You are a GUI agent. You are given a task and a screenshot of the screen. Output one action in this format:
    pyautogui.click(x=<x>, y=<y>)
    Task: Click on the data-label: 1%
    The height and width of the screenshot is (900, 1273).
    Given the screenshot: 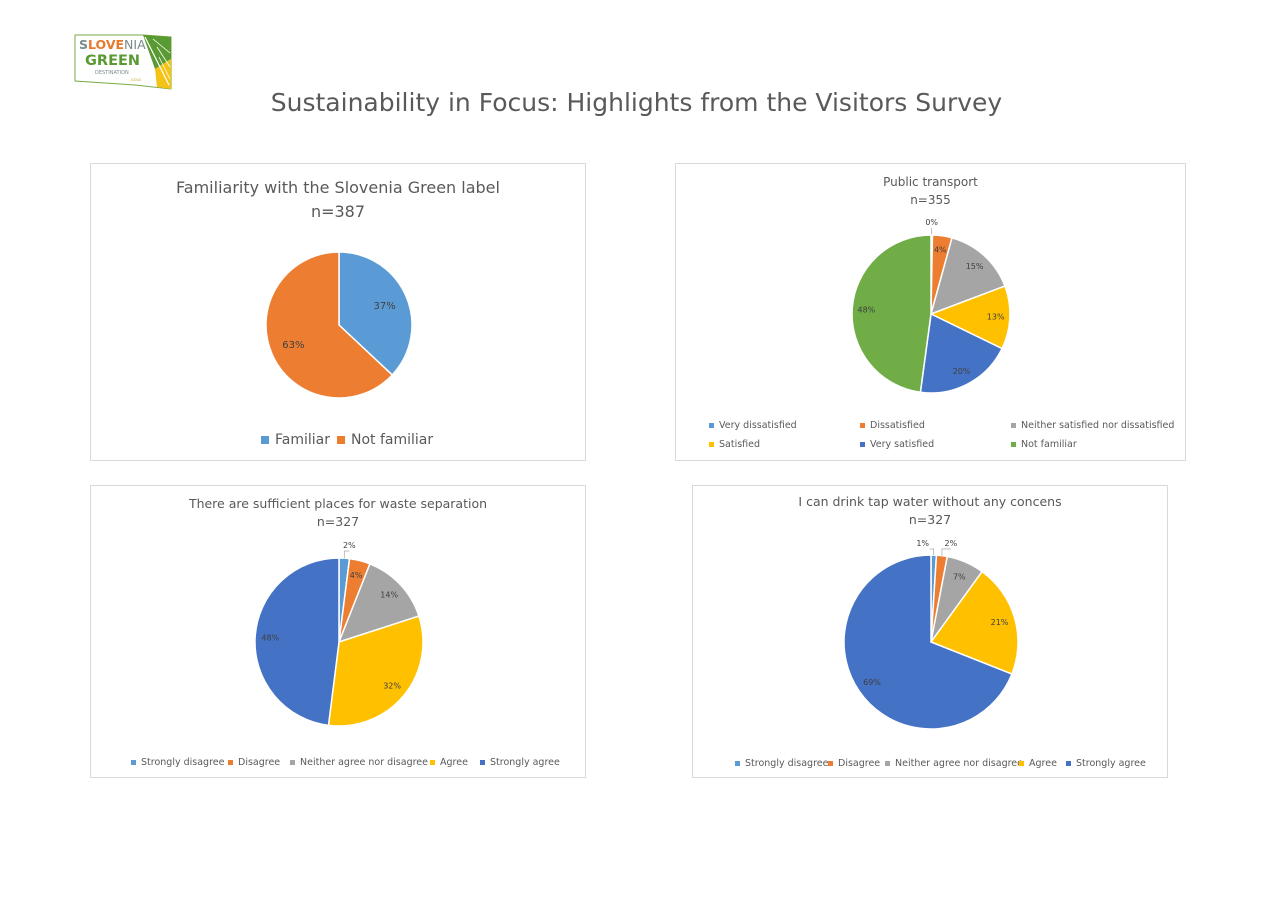 What is the action you would take?
    pyautogui.click(x=922, y=543)
    